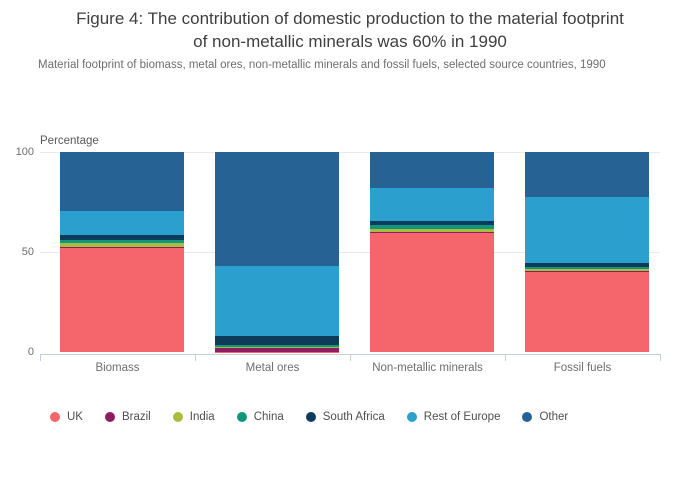 Image resolution: width=700 pixels, height=502 pixels. I want to click on legend-label: China, so click(268, 417).